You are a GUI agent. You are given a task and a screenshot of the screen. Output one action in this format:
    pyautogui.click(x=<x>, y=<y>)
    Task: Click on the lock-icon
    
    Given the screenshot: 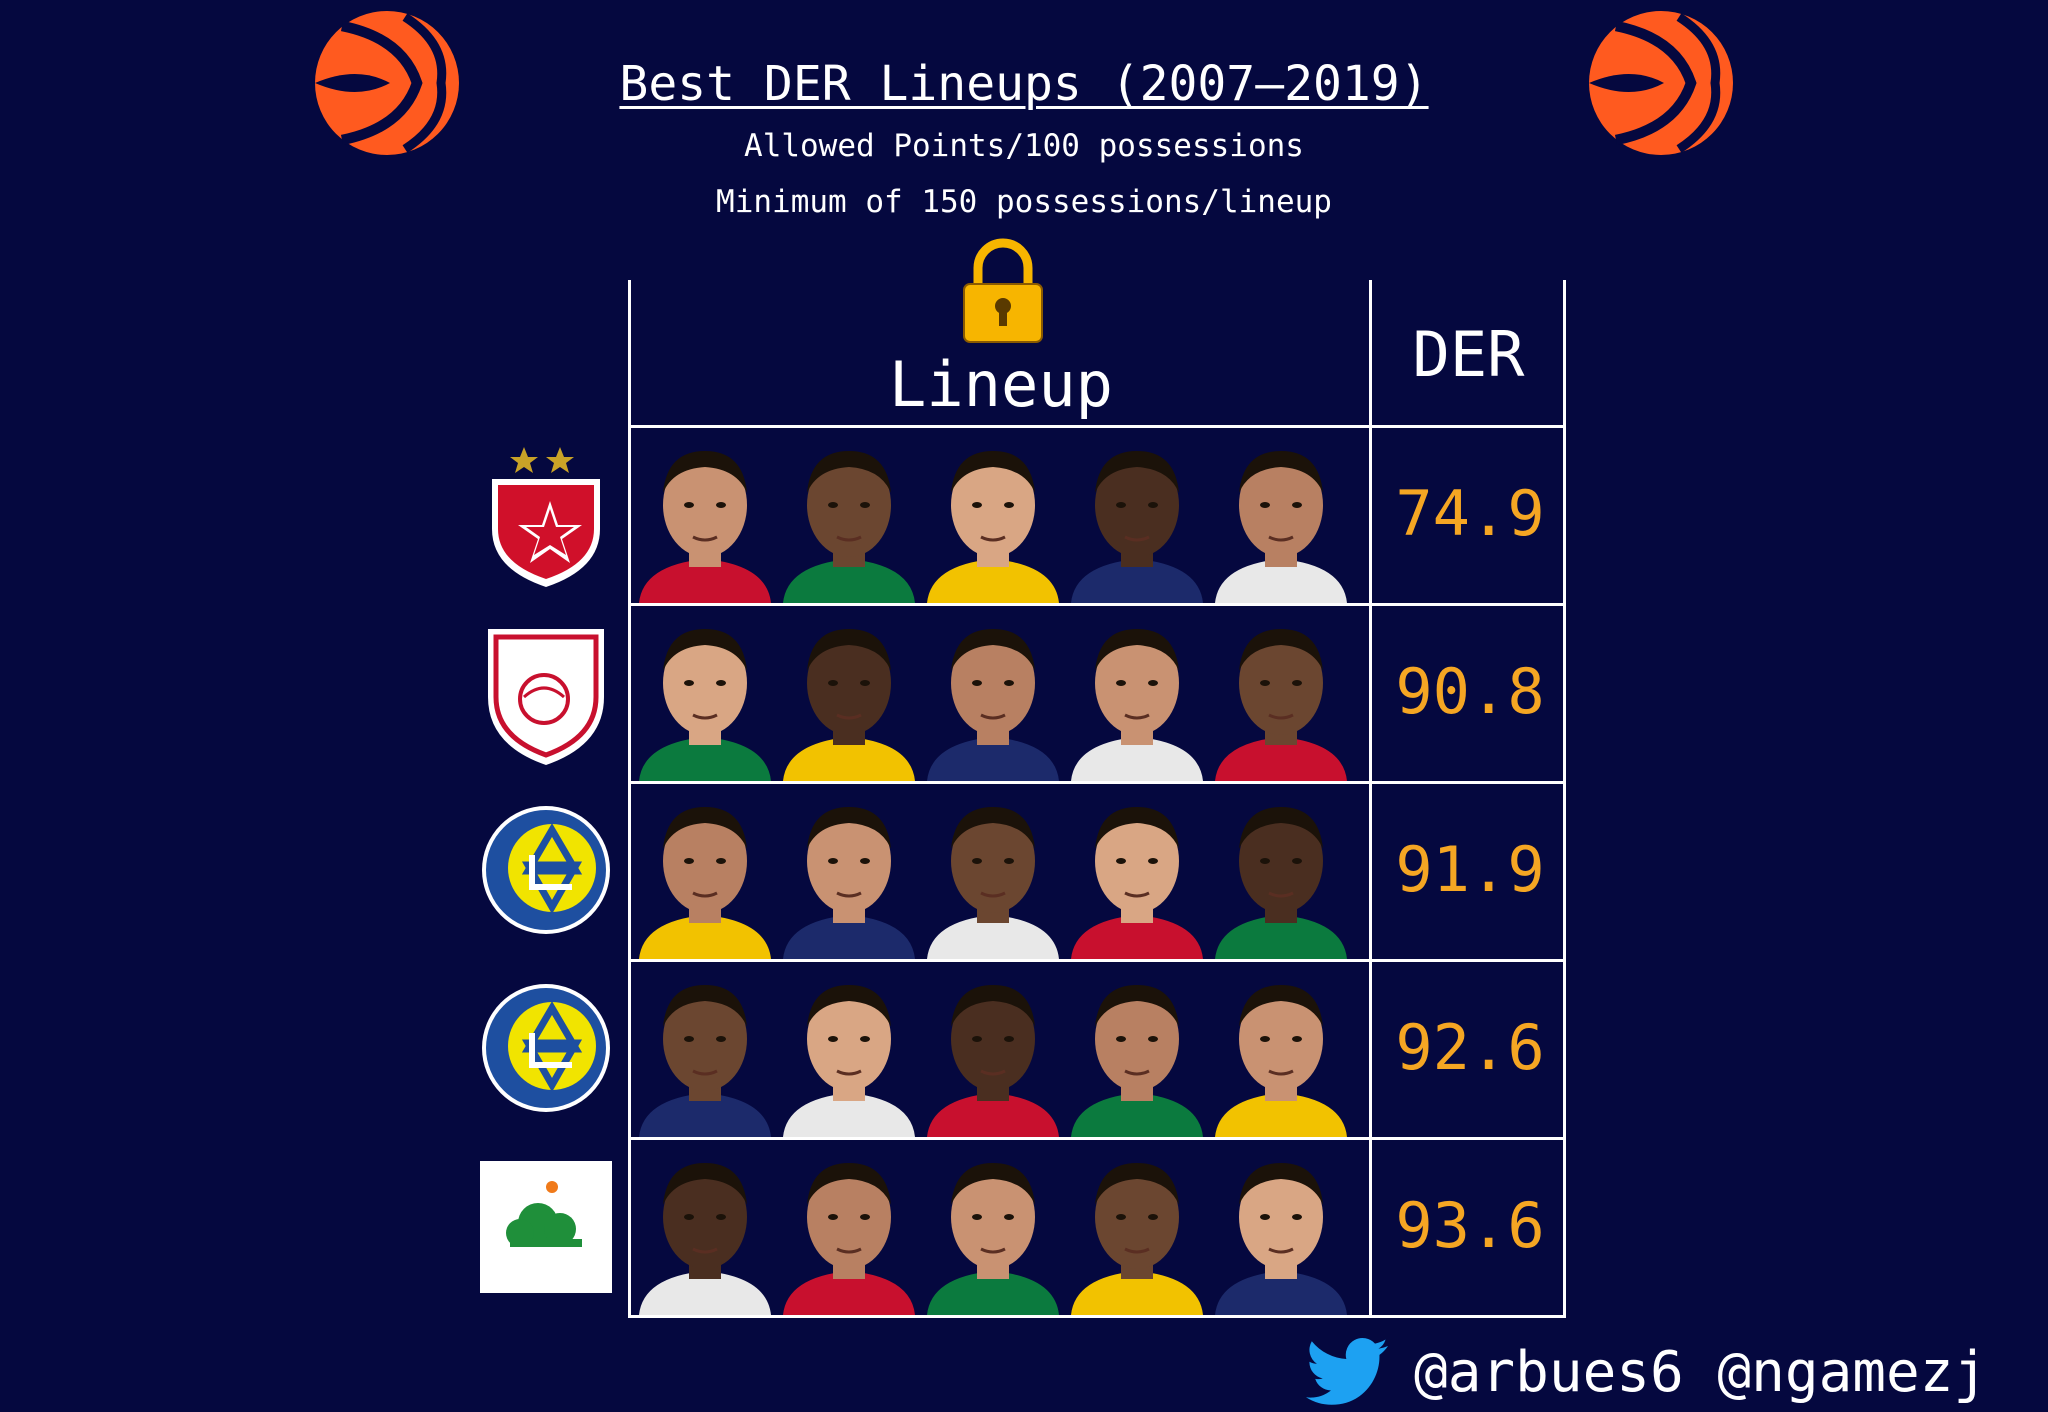 What is the action you would take?
    pyautogui.click(x=1003, y=290)
    